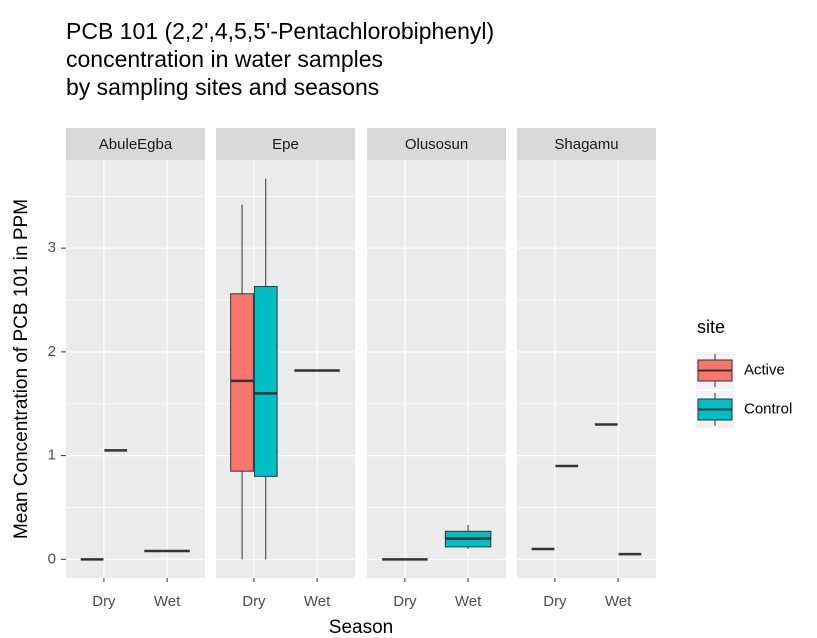 This screenshot has width=817, height=638. I want to click on strip-label: AbuleEgba, so click(136, 144).